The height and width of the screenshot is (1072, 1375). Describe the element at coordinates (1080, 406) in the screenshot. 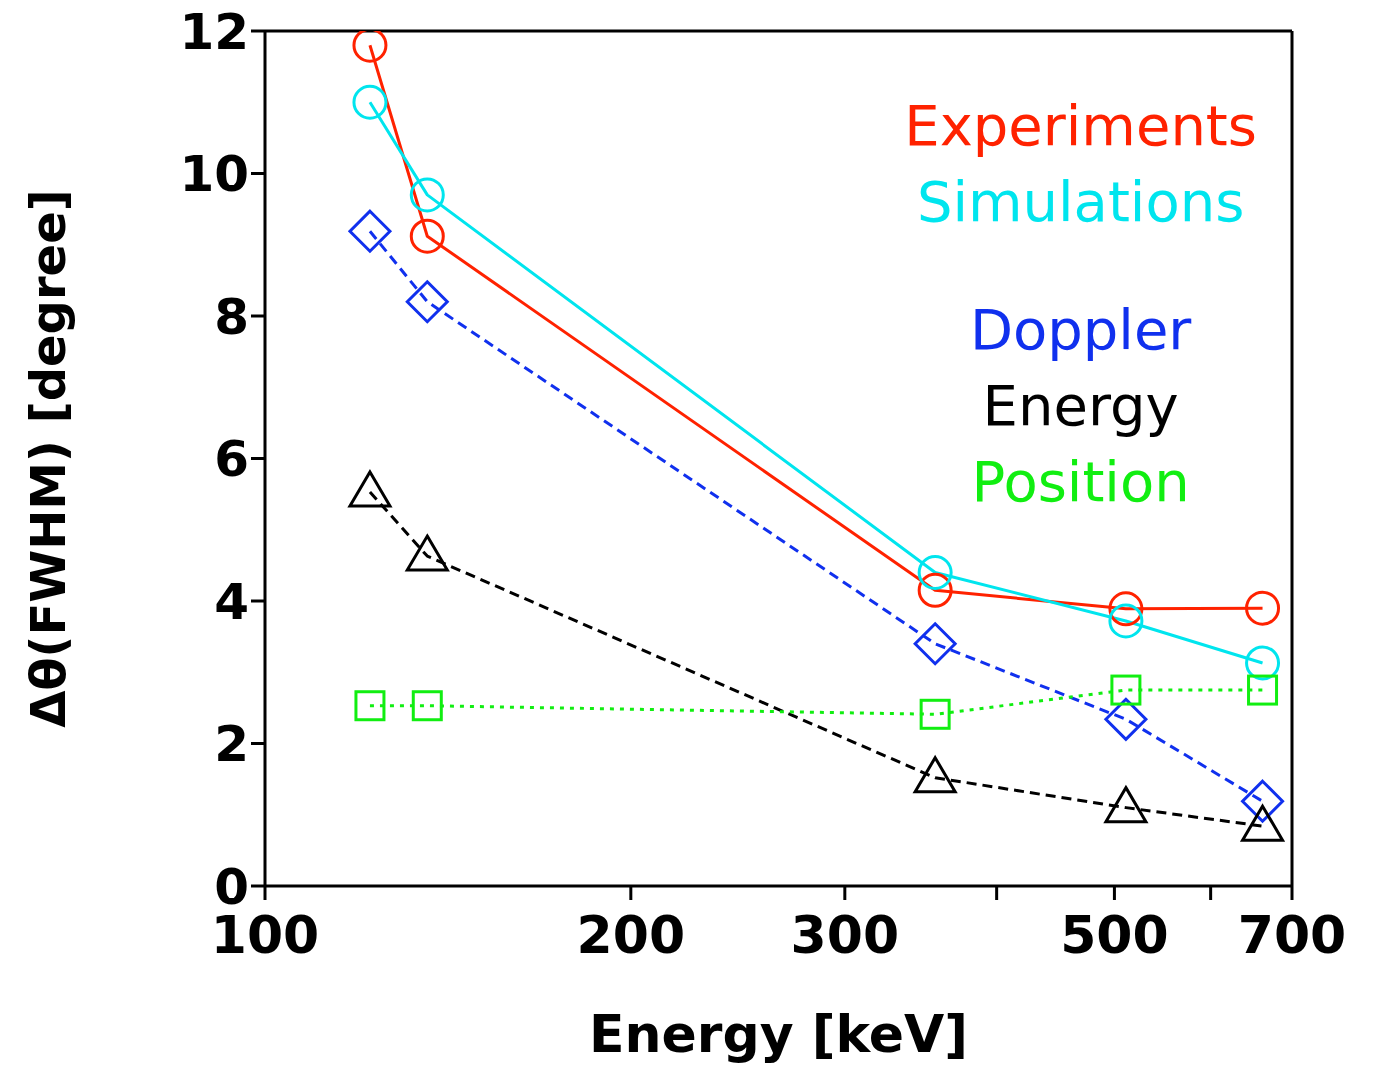

I see `text: Energy` at that location.